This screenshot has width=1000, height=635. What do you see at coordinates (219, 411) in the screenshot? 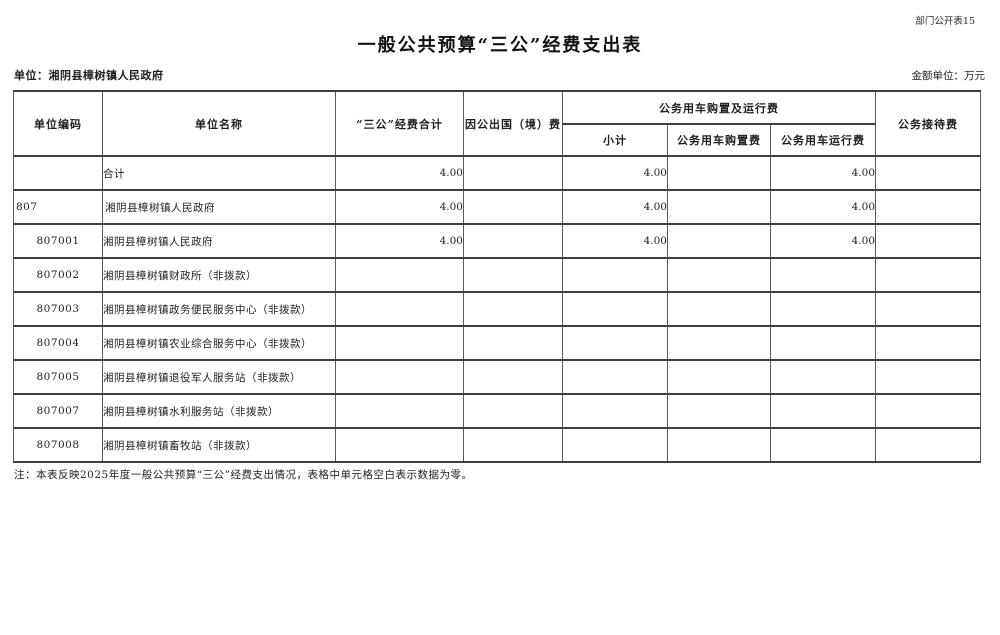
I see `cell-unit-name: 湘阴县樟树镇水利服务站（非拨款）` at bounding box center [219, 411].